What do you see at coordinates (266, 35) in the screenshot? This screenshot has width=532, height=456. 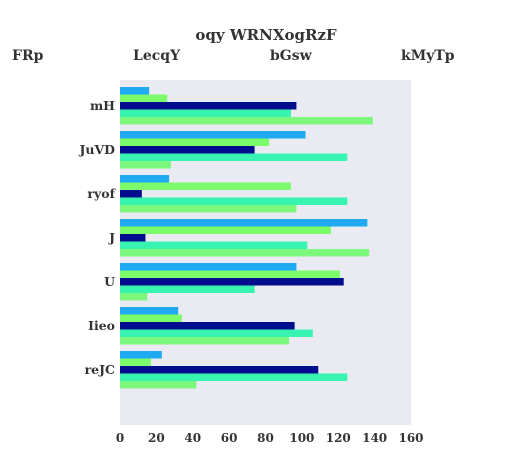 I see `chart-title: oqy WRNXogRzF` at bounding box center [266, 35].